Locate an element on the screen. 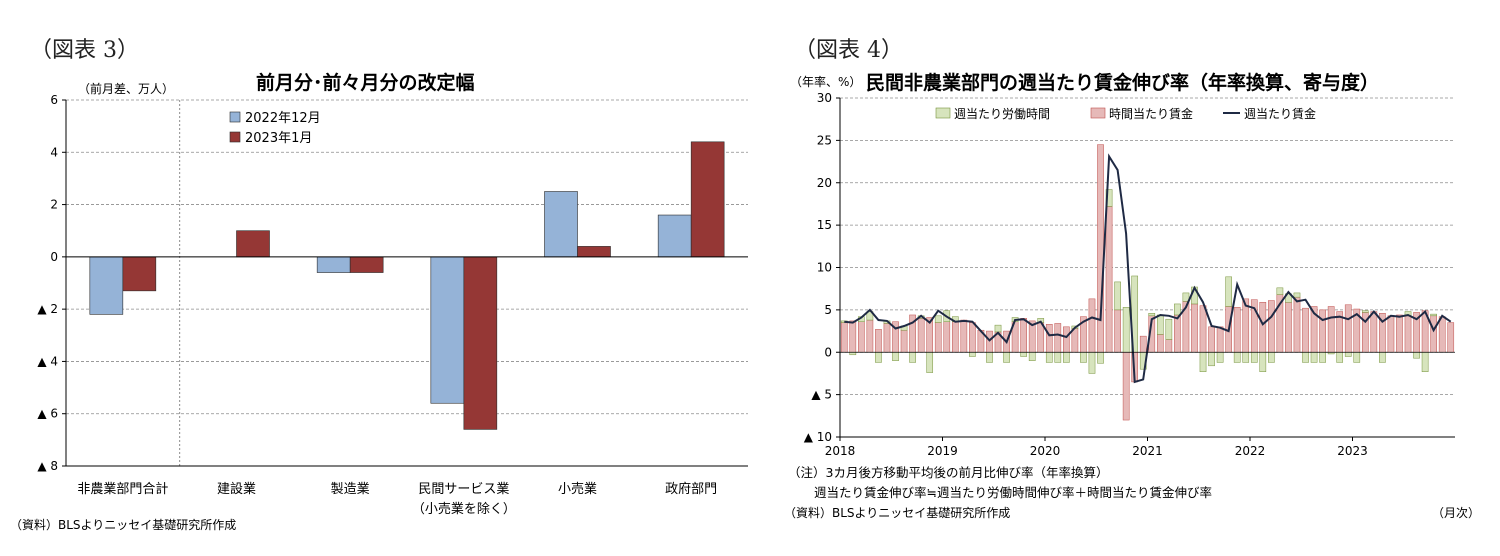  left-y-tick-label: 0 is located at coordinates (54, 257).